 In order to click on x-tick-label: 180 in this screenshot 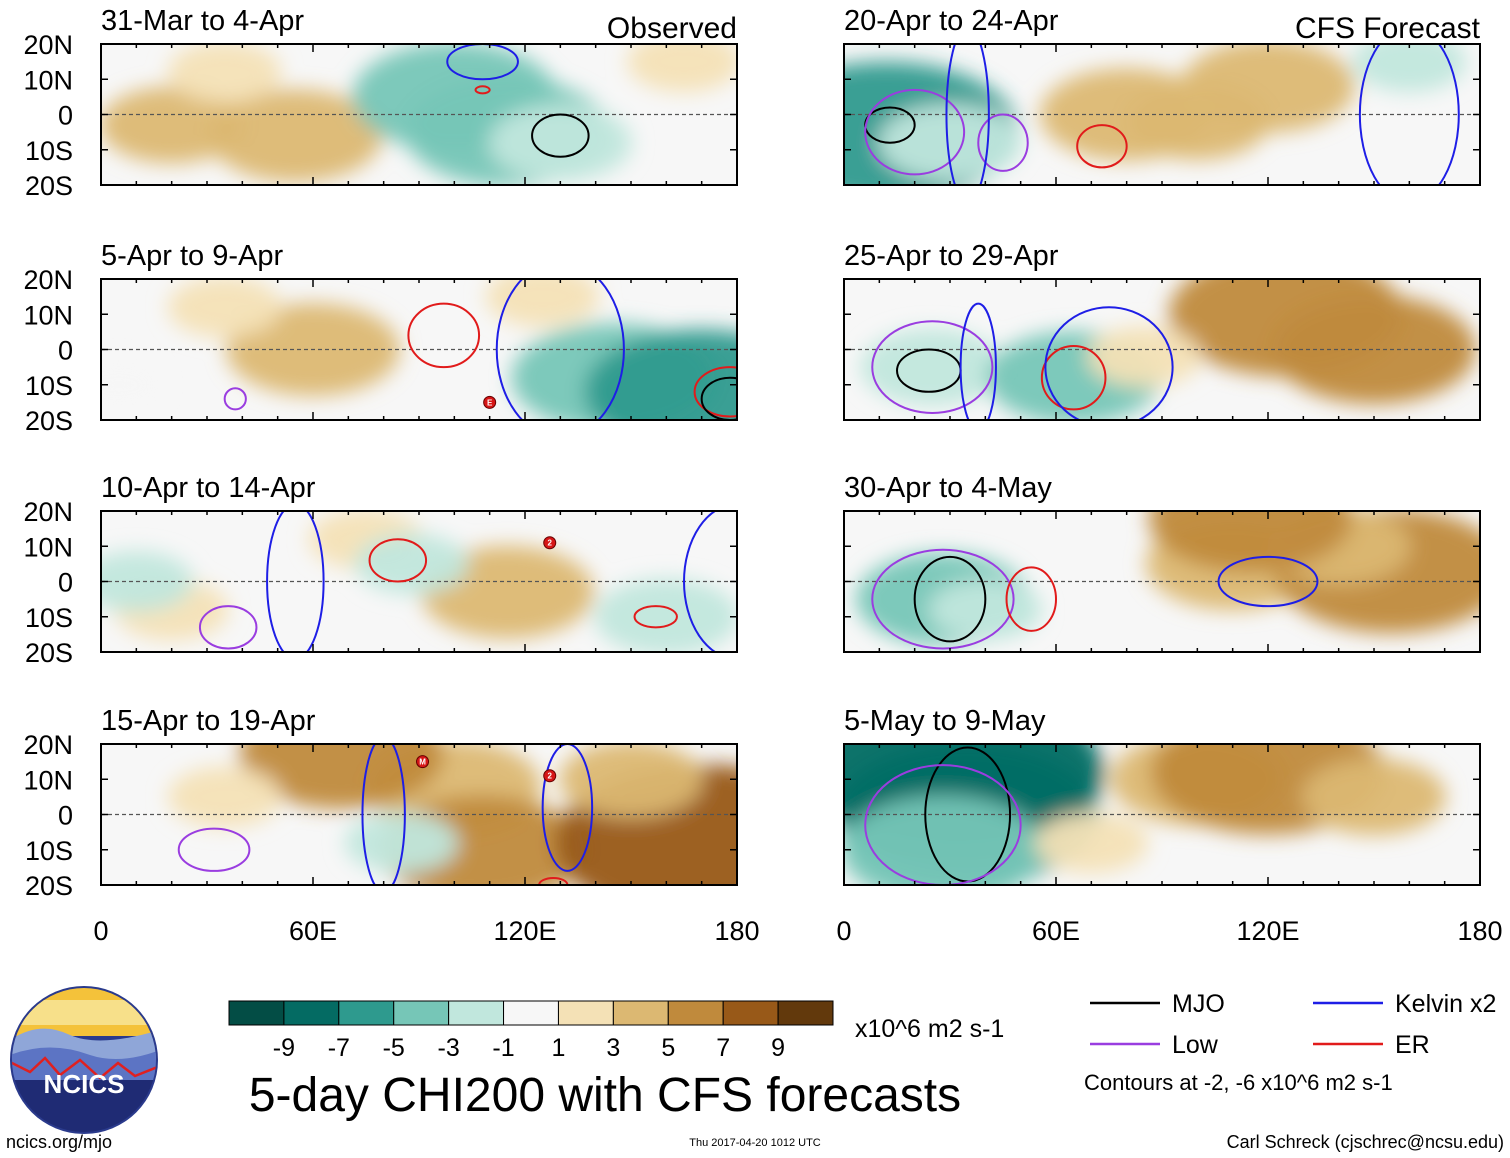, I will do `click(1479, 931)`.